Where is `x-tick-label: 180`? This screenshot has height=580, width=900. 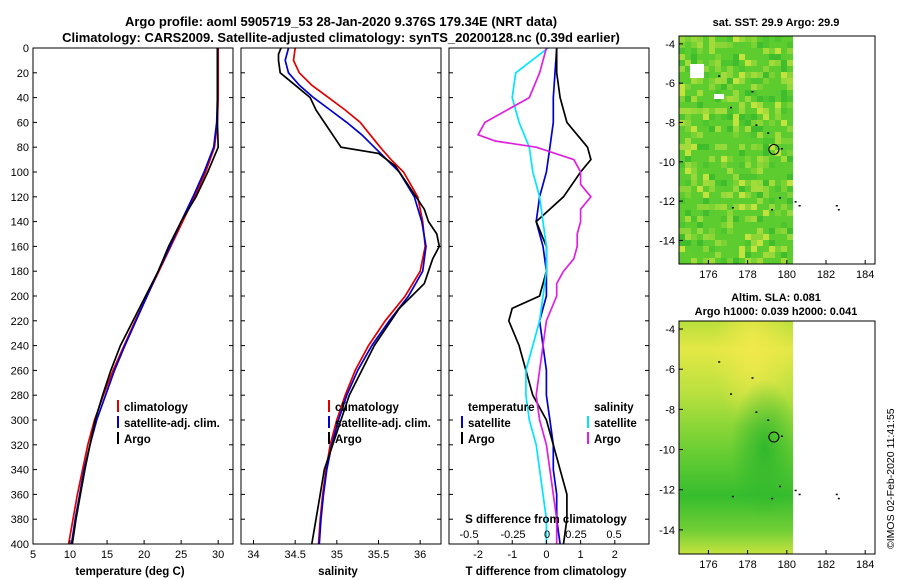 x-tick-label: 180 is located at coordinates (787, 565).